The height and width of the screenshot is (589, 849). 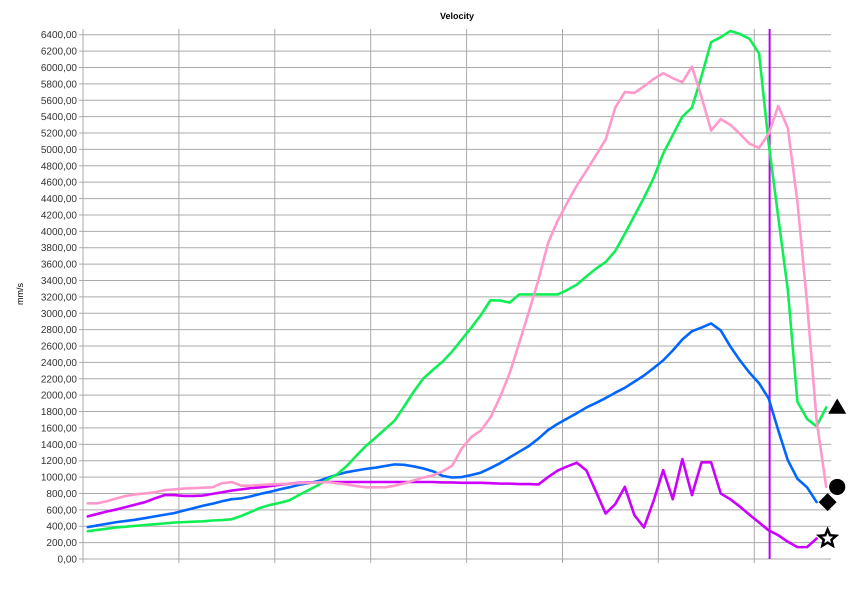 I want to click on y-tick-label: 3200,00, so click(x=59, y=298).